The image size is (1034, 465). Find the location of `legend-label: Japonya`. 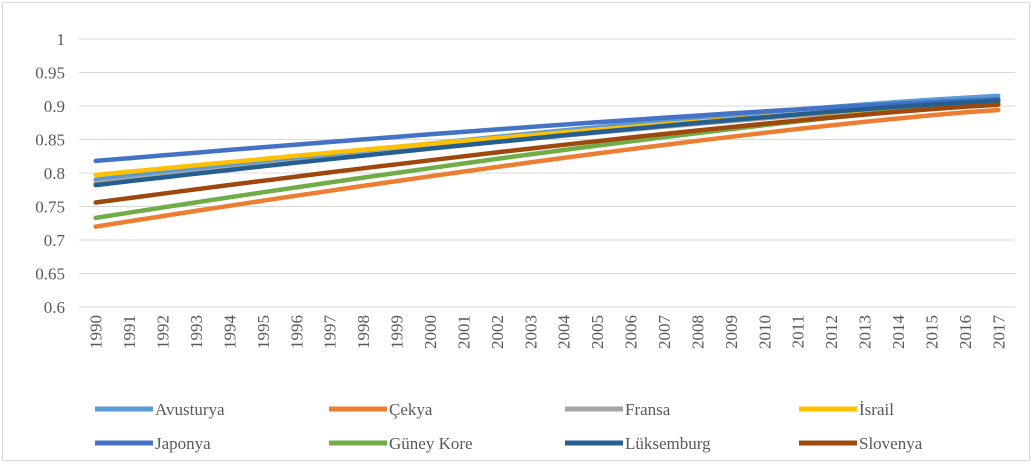

legend-label: Japonya is located at coordinates (183, 443).